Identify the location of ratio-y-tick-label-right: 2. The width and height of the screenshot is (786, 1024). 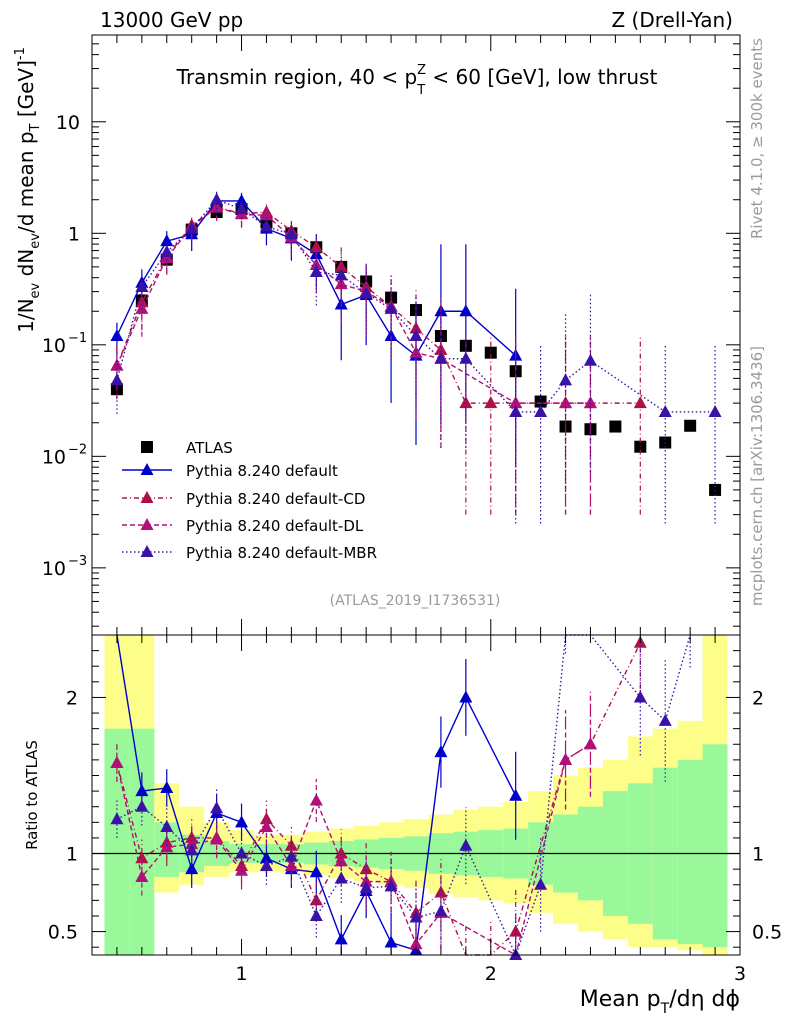
(758, 698).